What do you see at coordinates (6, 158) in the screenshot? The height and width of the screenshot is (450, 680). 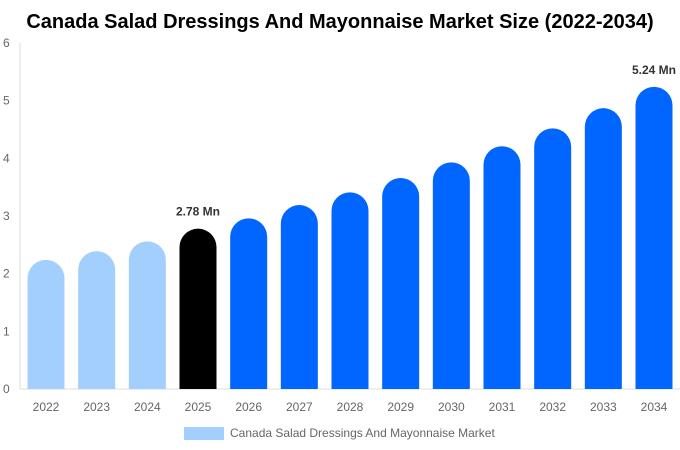 I see `y-tick-label: 4` at bounding box center [6, 158].